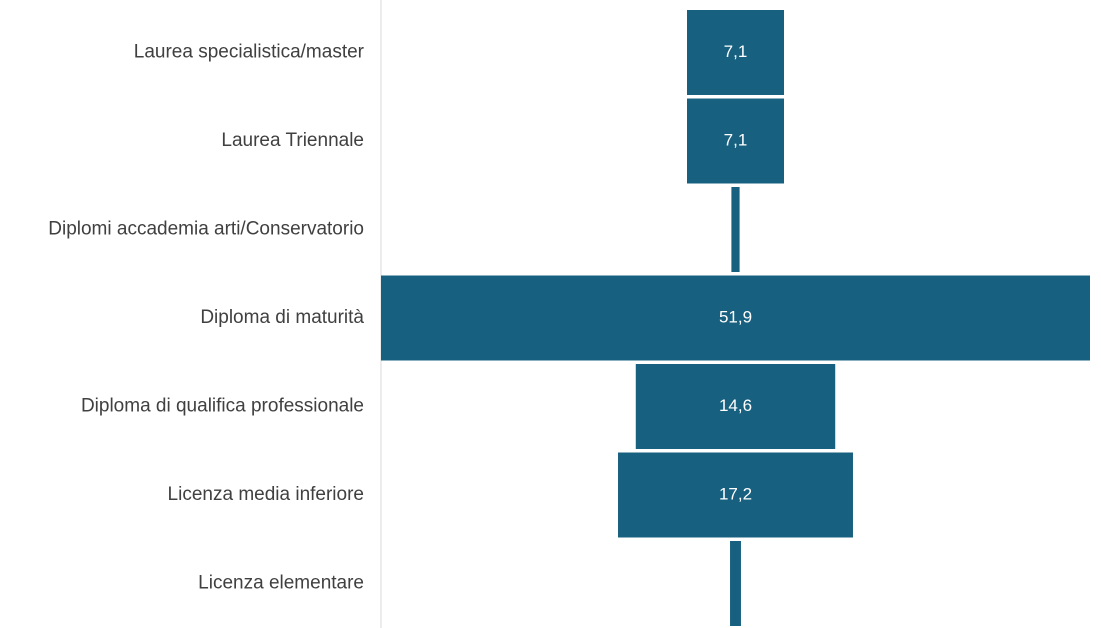 The height and width of the screenshot is (628, 1101). I want to click on category-label: Licenza elementare, so click(281, 583).